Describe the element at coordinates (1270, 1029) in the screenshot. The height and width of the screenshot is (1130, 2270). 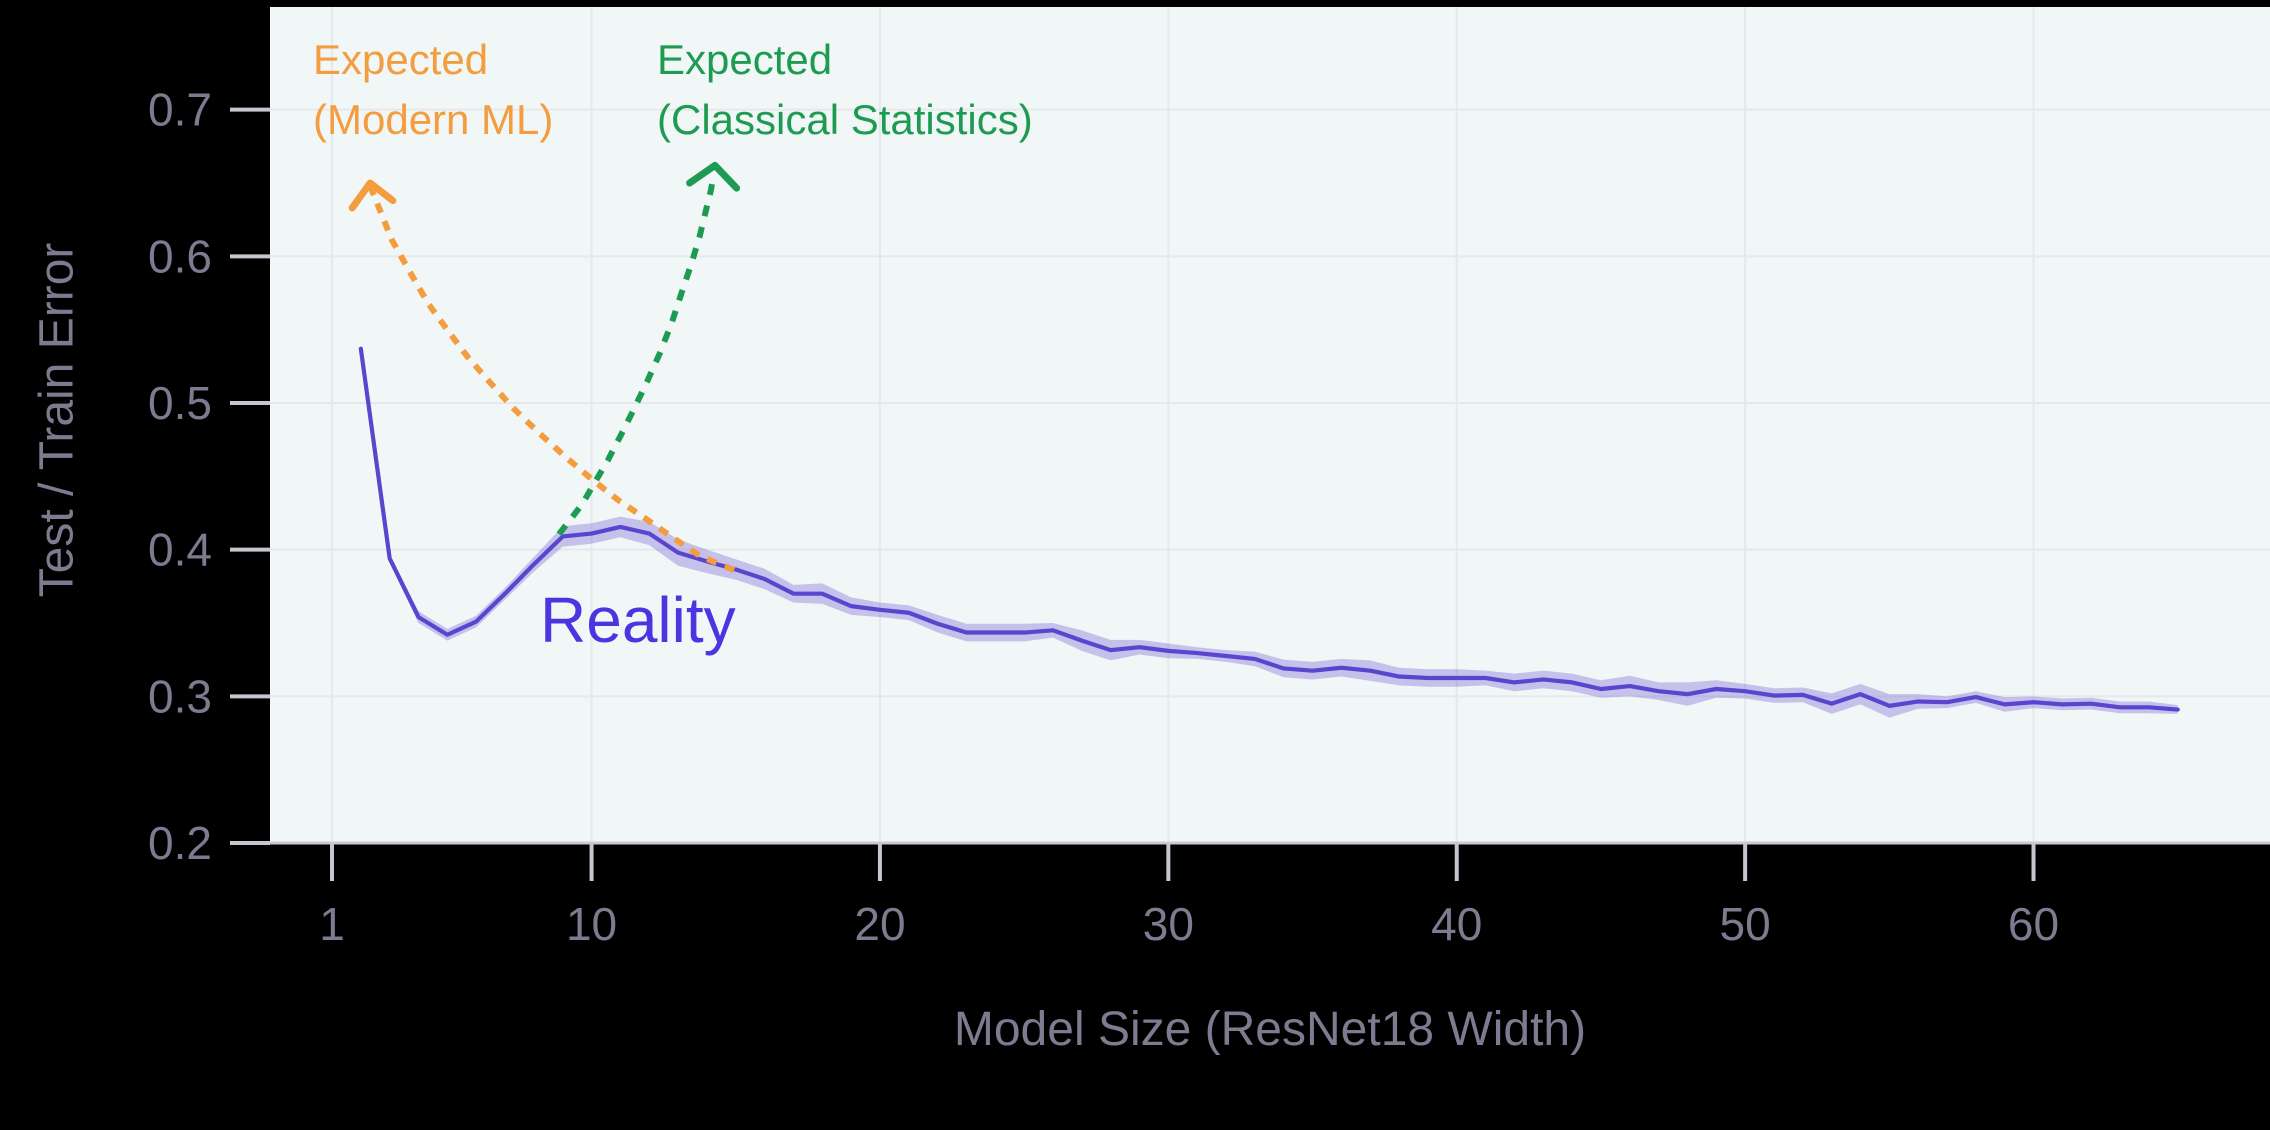
I see `x-axis-title: Model Size (ResNet18 Width)` at that location.